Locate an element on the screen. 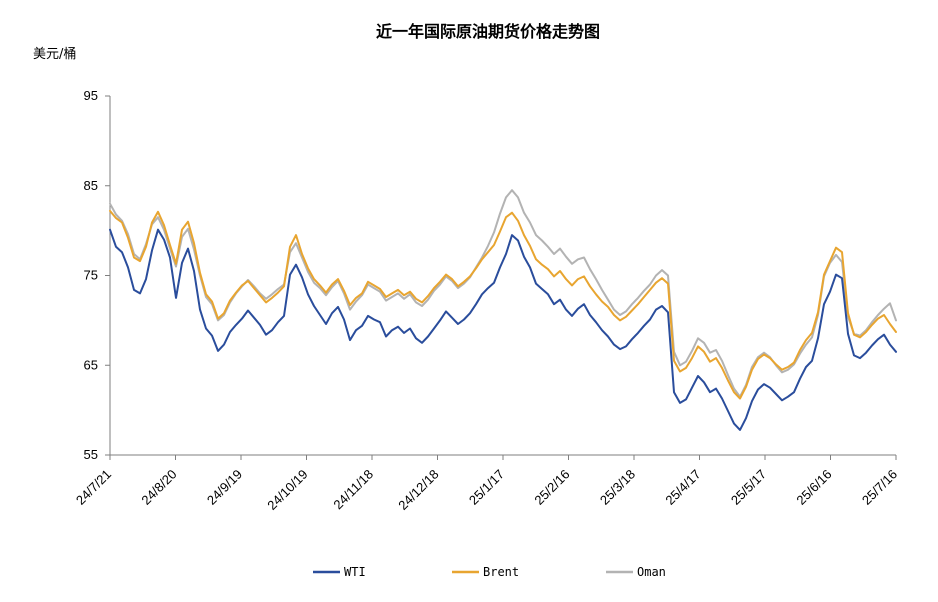 This screenshot has height=602, width=938. x-tick-label: 24/8/20 is located at coordinates (158, 487).